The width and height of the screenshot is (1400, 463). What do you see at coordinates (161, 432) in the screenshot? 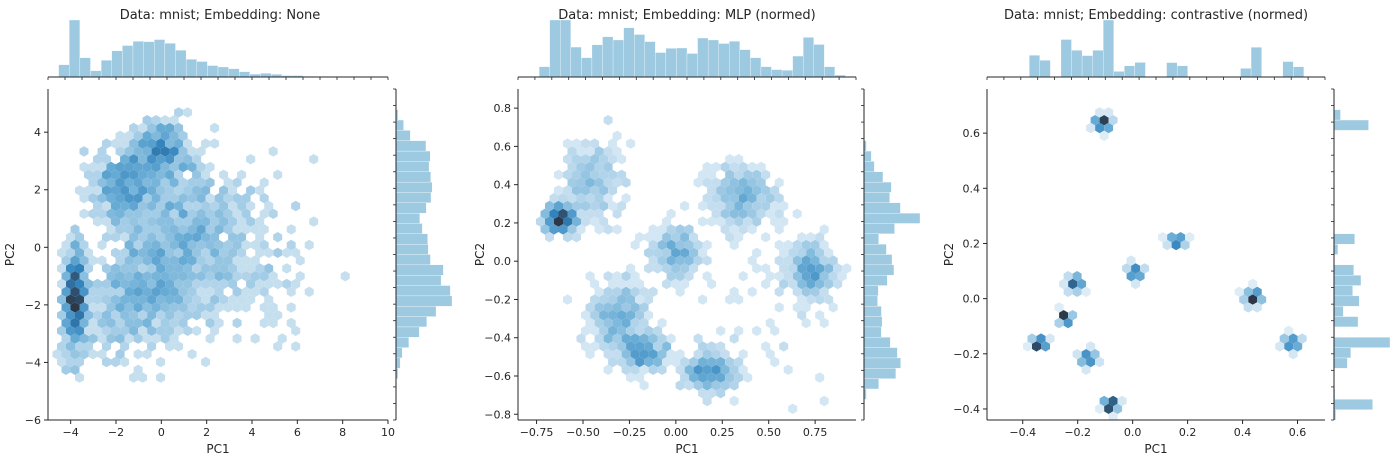
I see `x-tick-label: 0` at bounding box center [161, 432].